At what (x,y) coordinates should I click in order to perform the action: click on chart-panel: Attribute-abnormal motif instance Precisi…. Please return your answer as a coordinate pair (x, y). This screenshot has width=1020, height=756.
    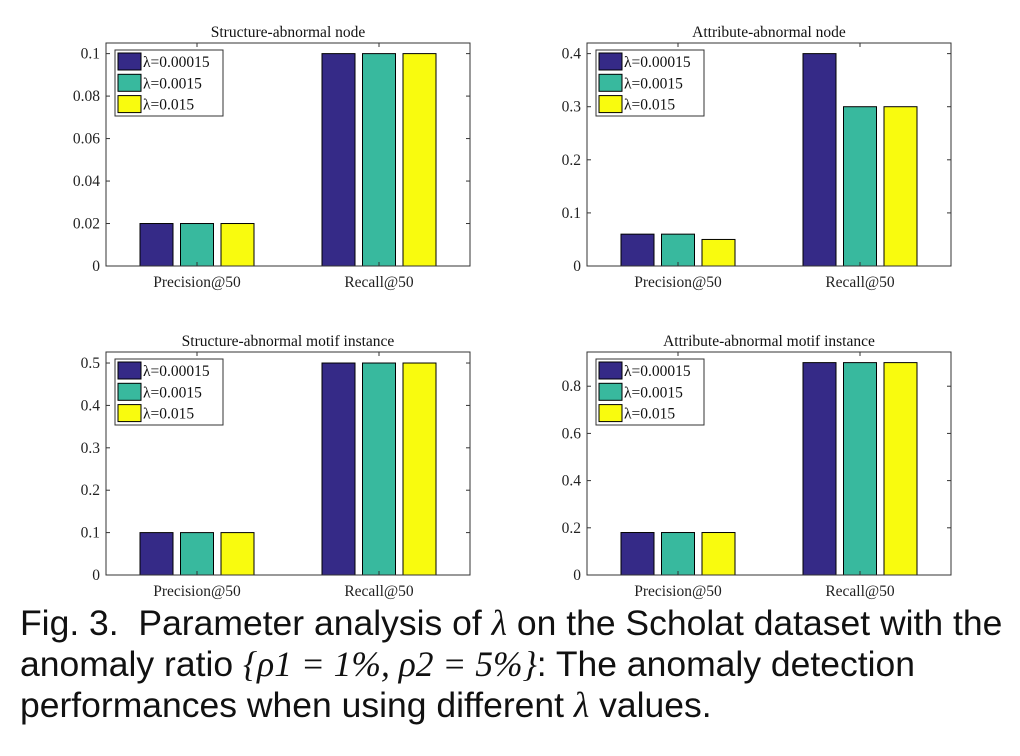
    Looking at the image, I should click on (757, 466).